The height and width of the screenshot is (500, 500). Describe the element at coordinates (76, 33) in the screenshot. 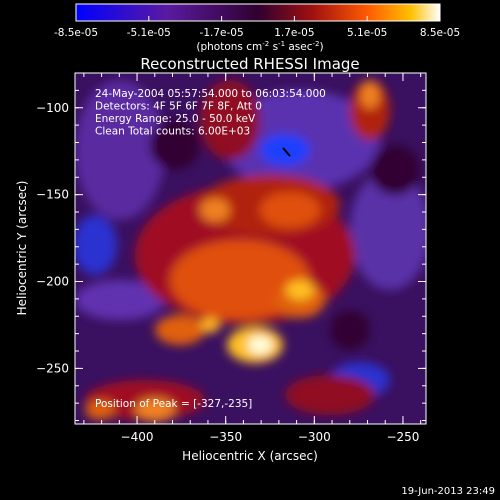

I see `colorbar-tick-label: -8.5e-05` at that location.